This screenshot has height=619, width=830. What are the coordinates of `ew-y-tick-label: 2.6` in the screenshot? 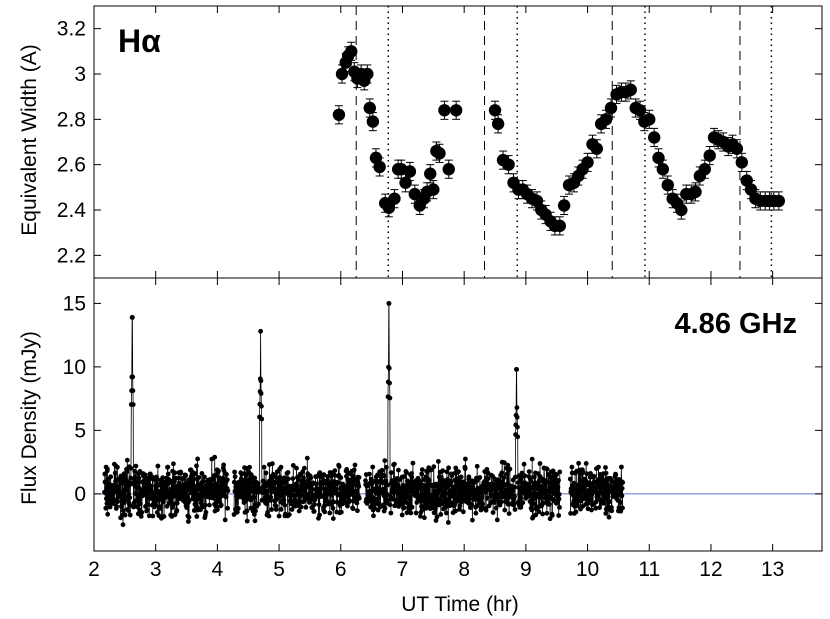 It's located at (71, 165).